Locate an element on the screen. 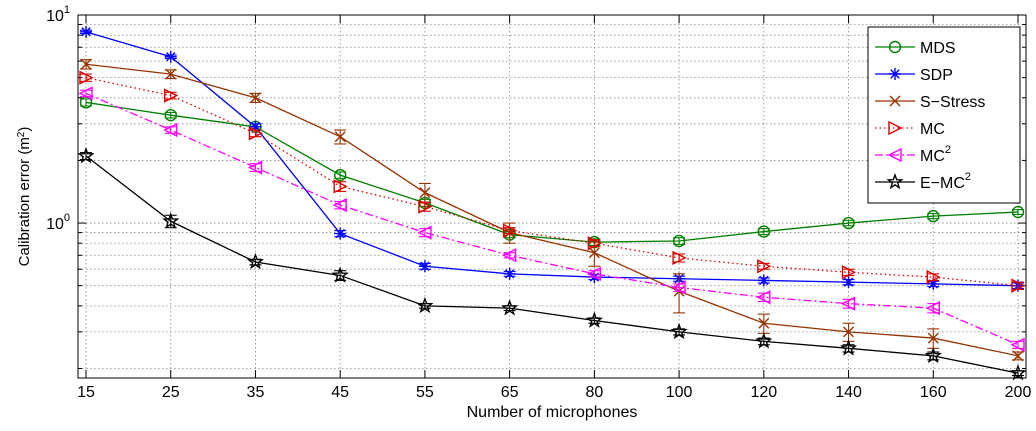  x-axis-label: Number of microphones is located at coordinates (552, 412).